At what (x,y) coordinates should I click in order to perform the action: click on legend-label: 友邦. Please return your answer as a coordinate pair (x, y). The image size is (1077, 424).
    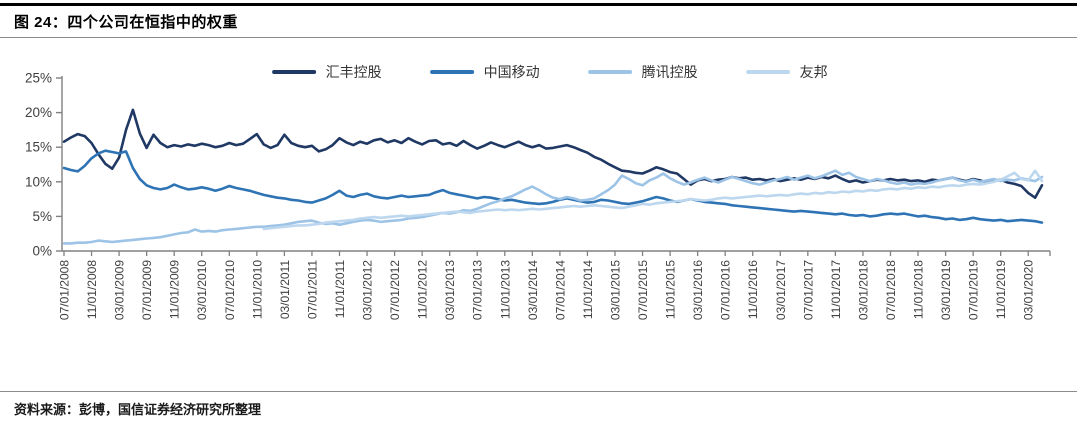
    Looking at the image, I should click on (813, 72).